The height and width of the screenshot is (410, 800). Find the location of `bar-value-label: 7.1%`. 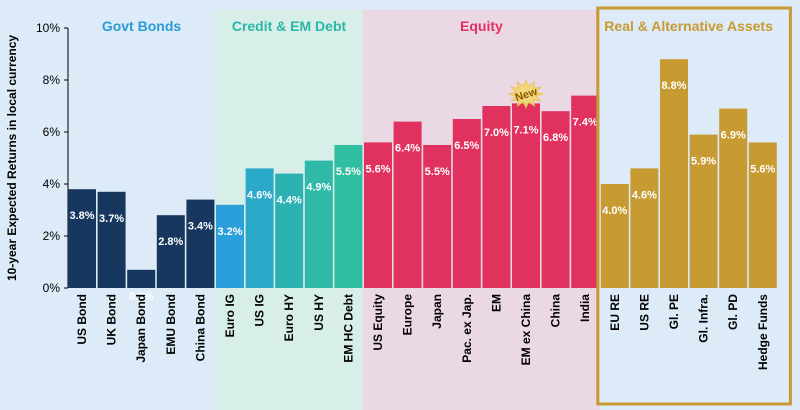

bar-value-label: 7.1% is located at coordinates (525, 130).